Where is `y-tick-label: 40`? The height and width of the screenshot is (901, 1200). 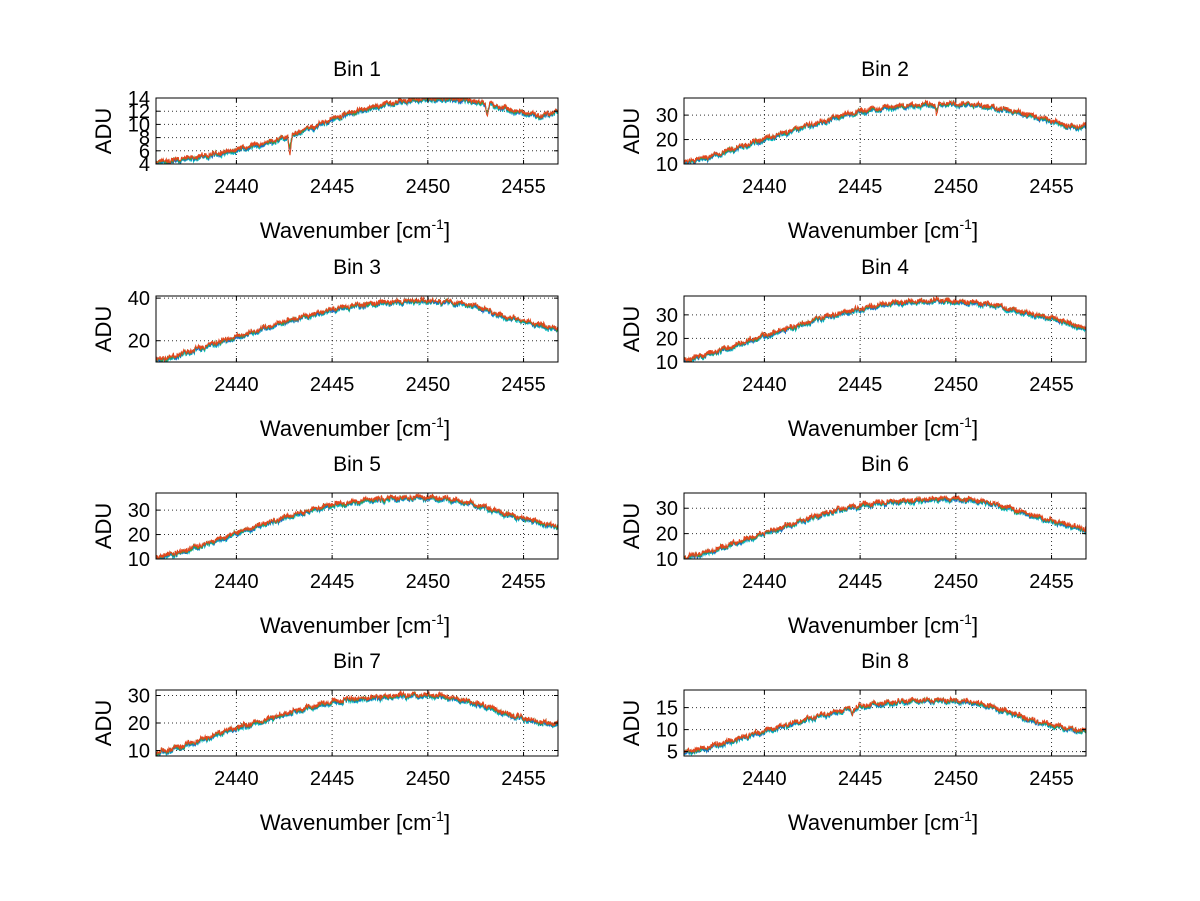
y-tick-label: 40 is located at coordinates (139, 299).